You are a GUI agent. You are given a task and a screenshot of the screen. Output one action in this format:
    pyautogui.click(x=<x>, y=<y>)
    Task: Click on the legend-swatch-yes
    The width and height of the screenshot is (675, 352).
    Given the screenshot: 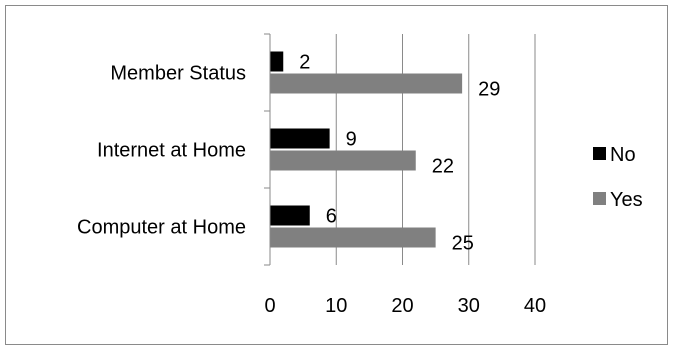 What is the action you would take?
    pyautogui.click(x=599, y=198)
    